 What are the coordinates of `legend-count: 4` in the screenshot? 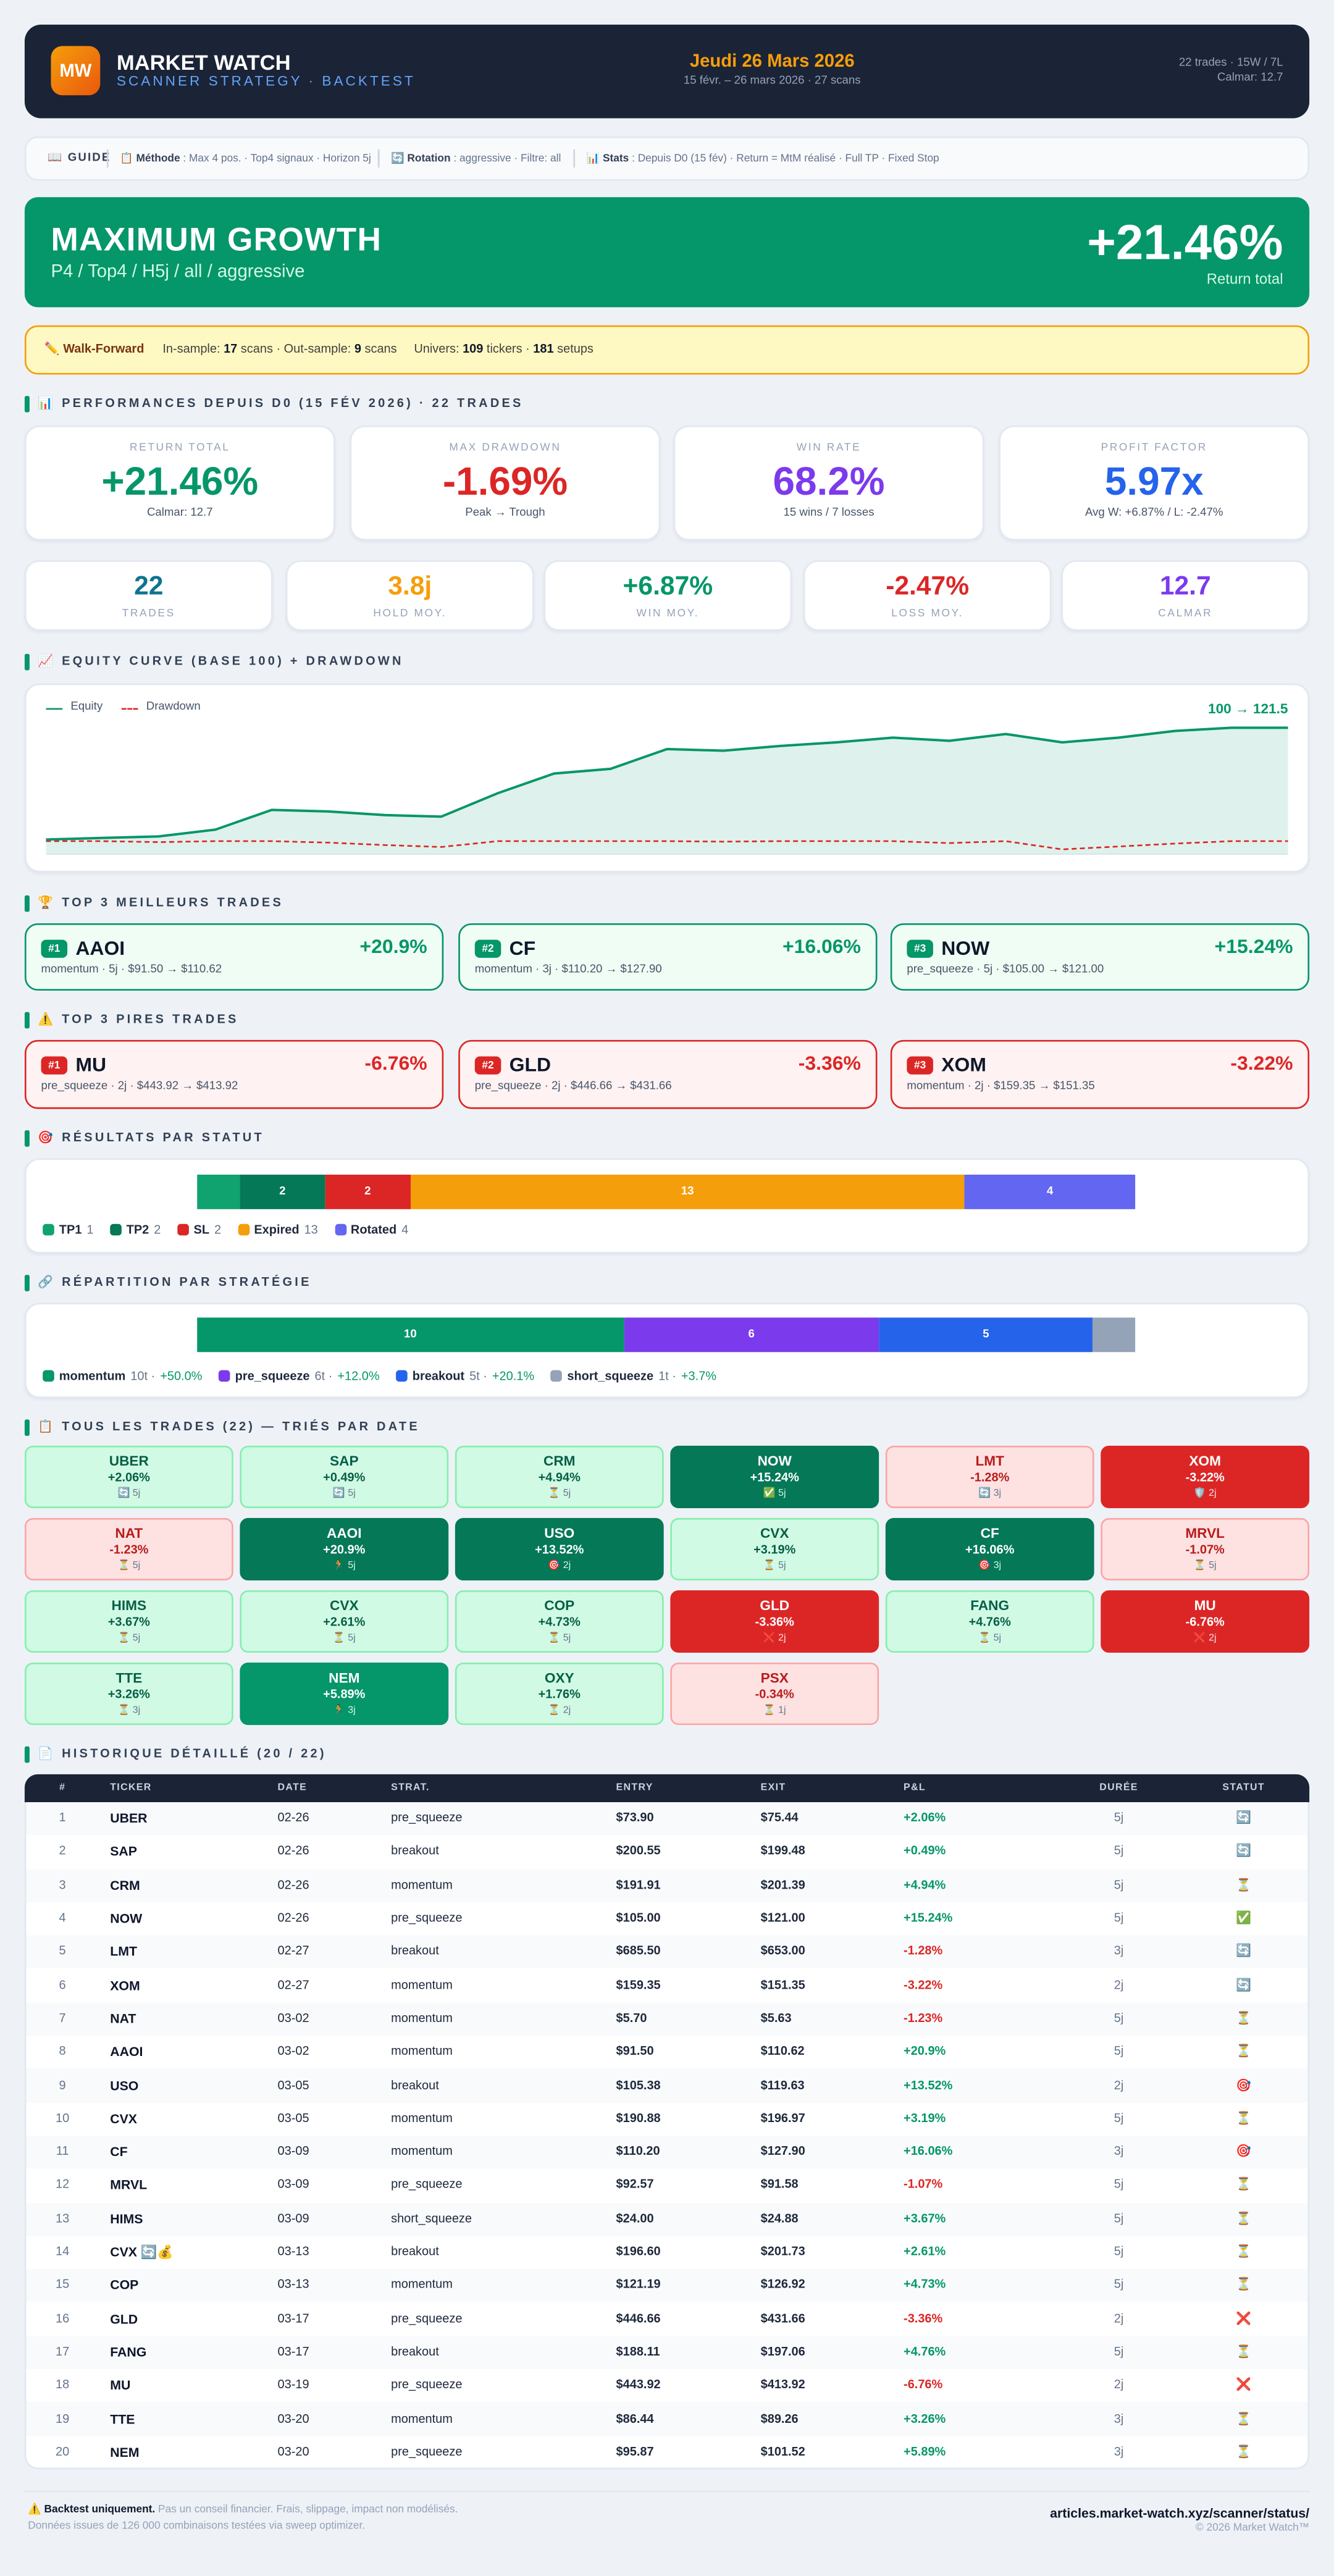 It's located at (405, 1228).